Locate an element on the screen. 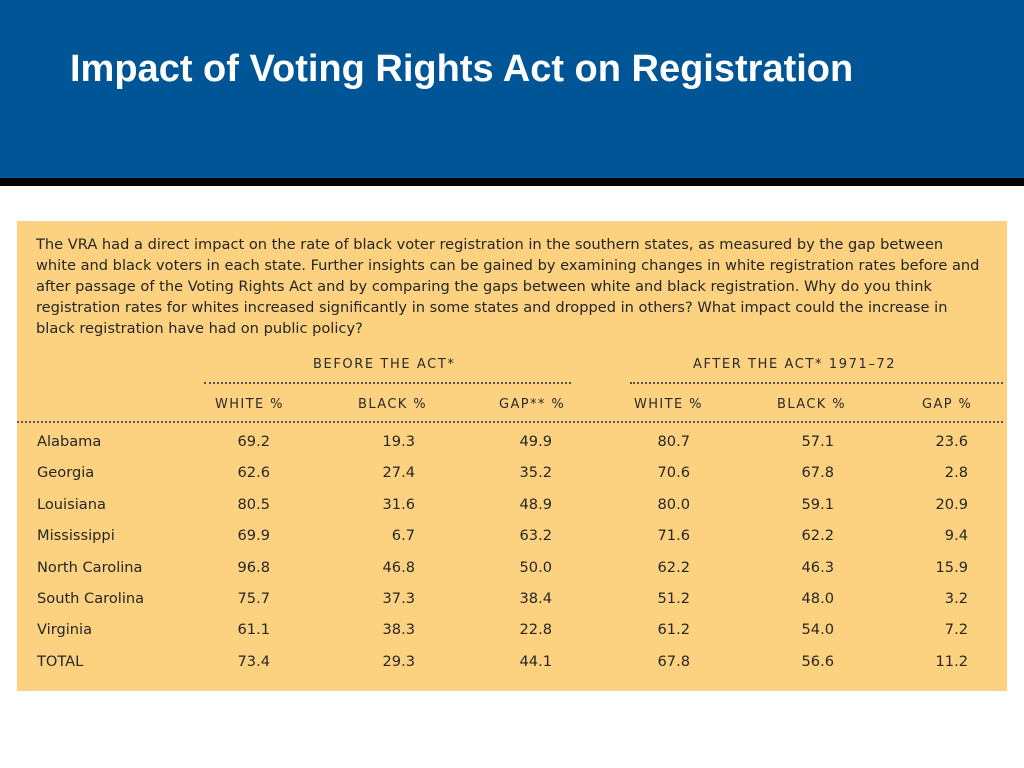 Image resolution: width=1024 pixels, height=768 pixels. col-header-white-after: WHITE % is located at coordinates (668, 404).